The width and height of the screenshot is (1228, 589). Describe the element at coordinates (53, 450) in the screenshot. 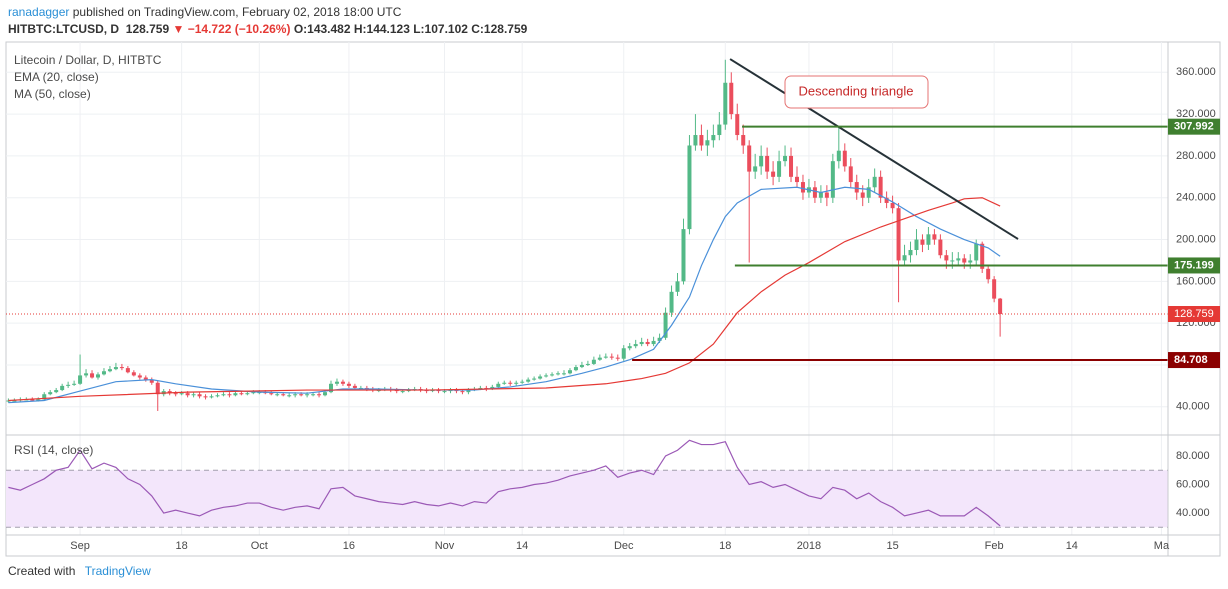

I see `pane-title: RSI (14, close)` at that location.